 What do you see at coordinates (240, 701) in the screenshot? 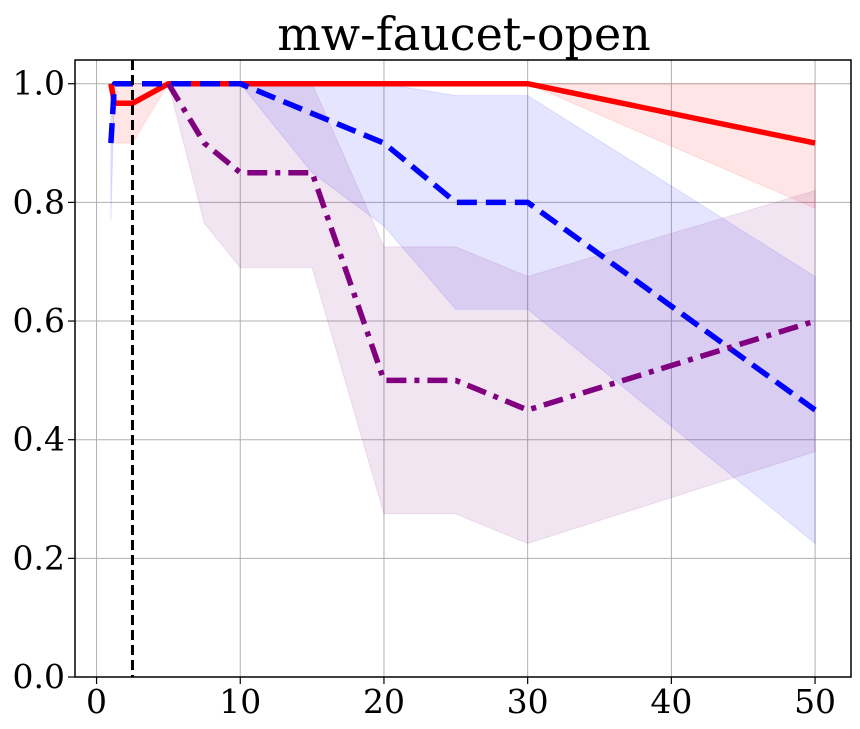
I see `x-tick-label: 10` at bounding box center [240, 701].